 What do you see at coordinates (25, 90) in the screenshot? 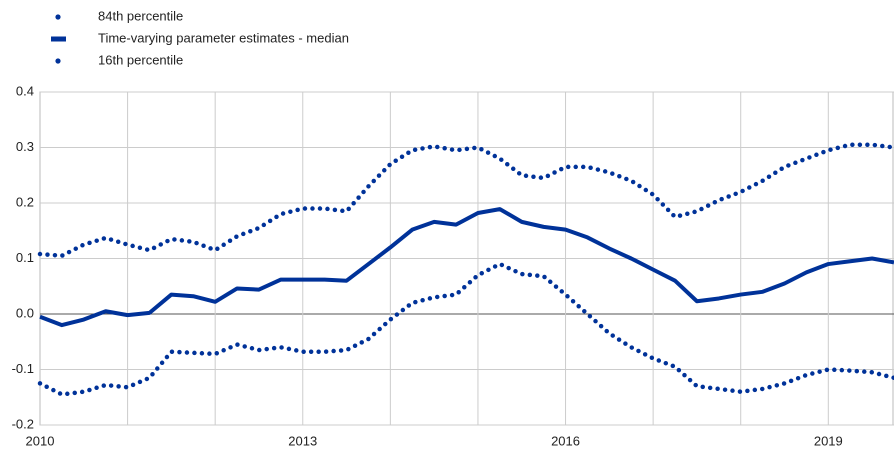
I see `y-tick-label: 0.4` at bounding box center [25, 90].